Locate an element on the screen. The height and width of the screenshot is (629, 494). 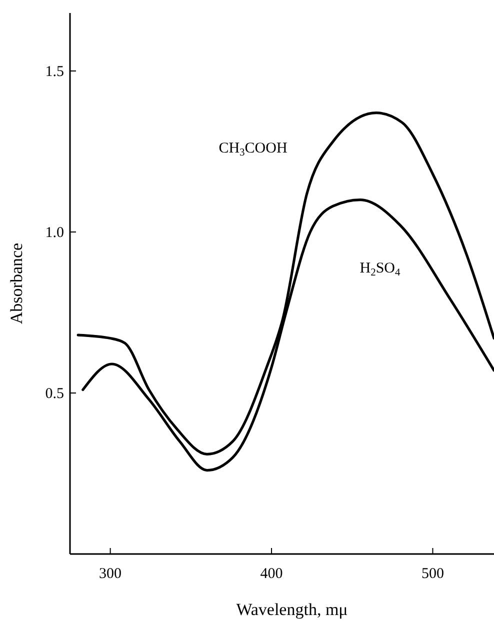
y-tick-label: 1.0 is located at coordinates (54, 233).